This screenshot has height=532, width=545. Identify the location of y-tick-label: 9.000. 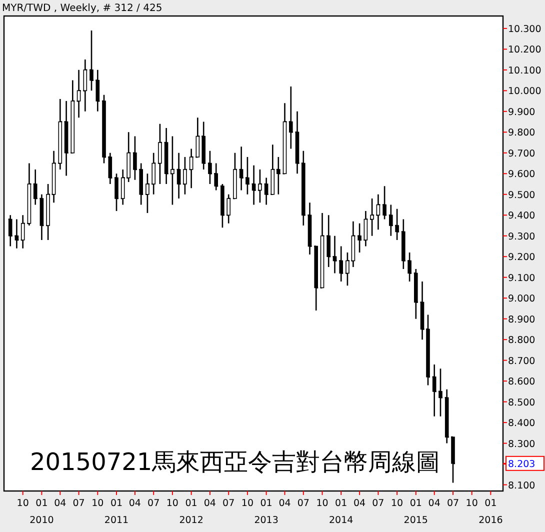
(522, 299).